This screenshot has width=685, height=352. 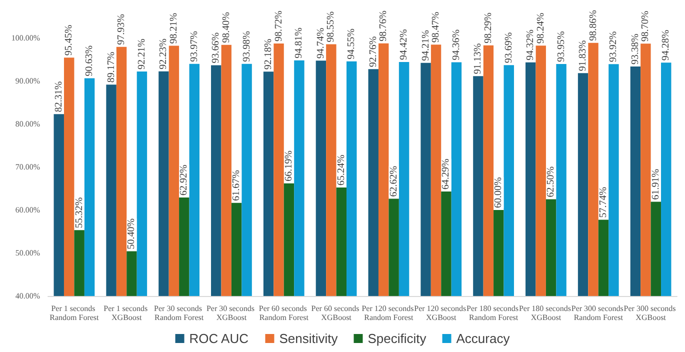 I want to click on data-label: 57.74%, so click(x=603, y=202).